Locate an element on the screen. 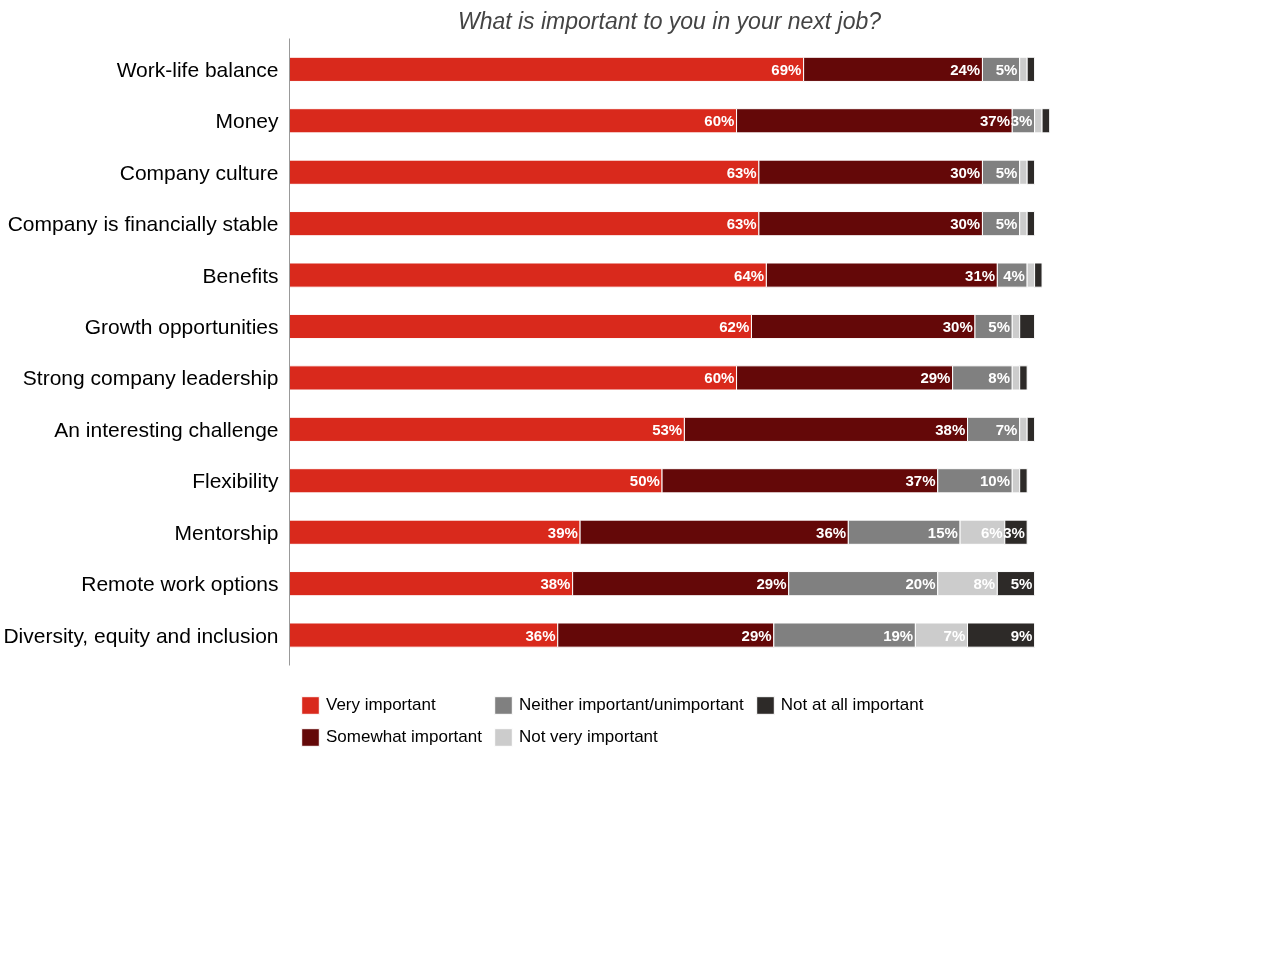  legend-label: Somewhat important is located at coordinates (404, 737).